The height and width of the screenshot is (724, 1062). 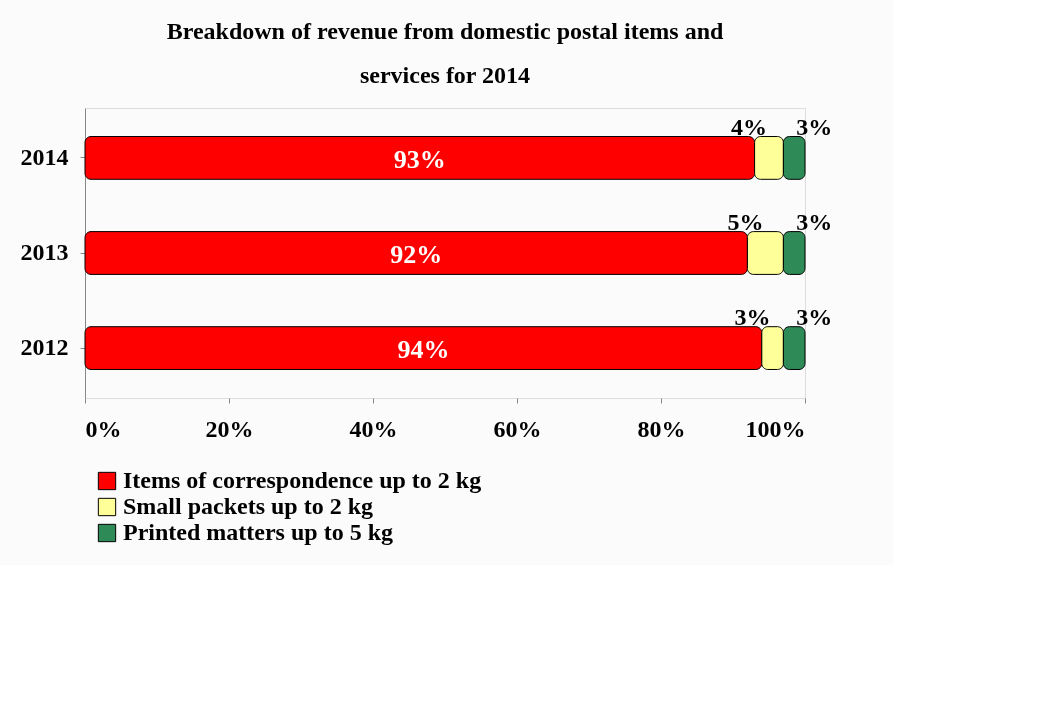 What do you see at coordinates (749, 126) in the screenshot?
I see `data-label: 4%` at bounding box center [749, 126].